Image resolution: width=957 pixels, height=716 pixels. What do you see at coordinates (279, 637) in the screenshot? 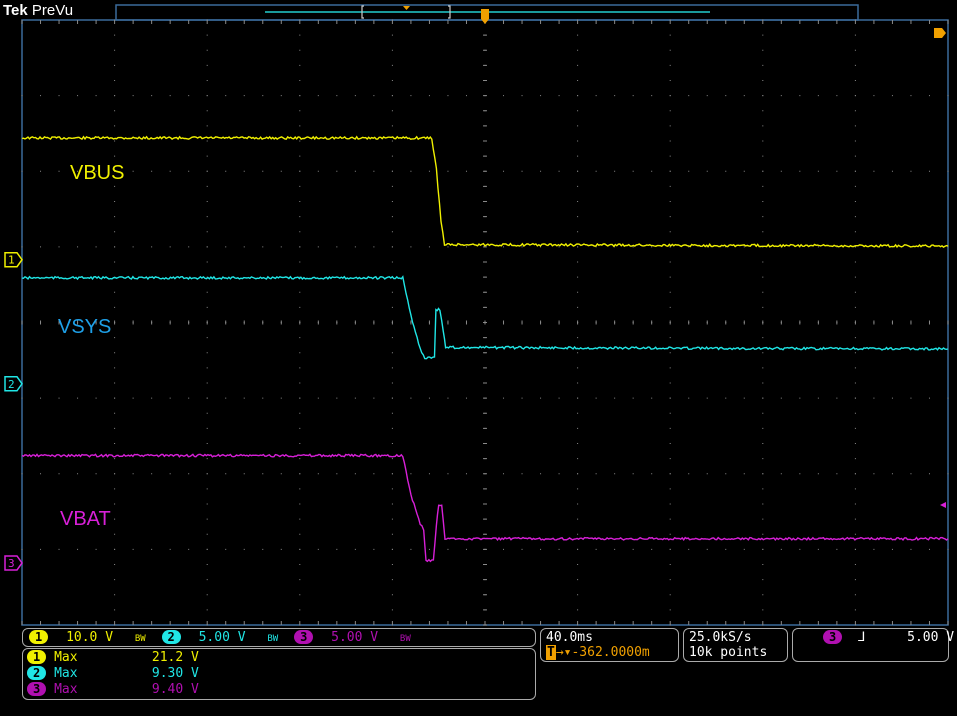
I see `vertical-settings-panel: 1 10.0 V BW 2 5.00 V BW 3 5.00 V BW` at bounding box center [279, 637].